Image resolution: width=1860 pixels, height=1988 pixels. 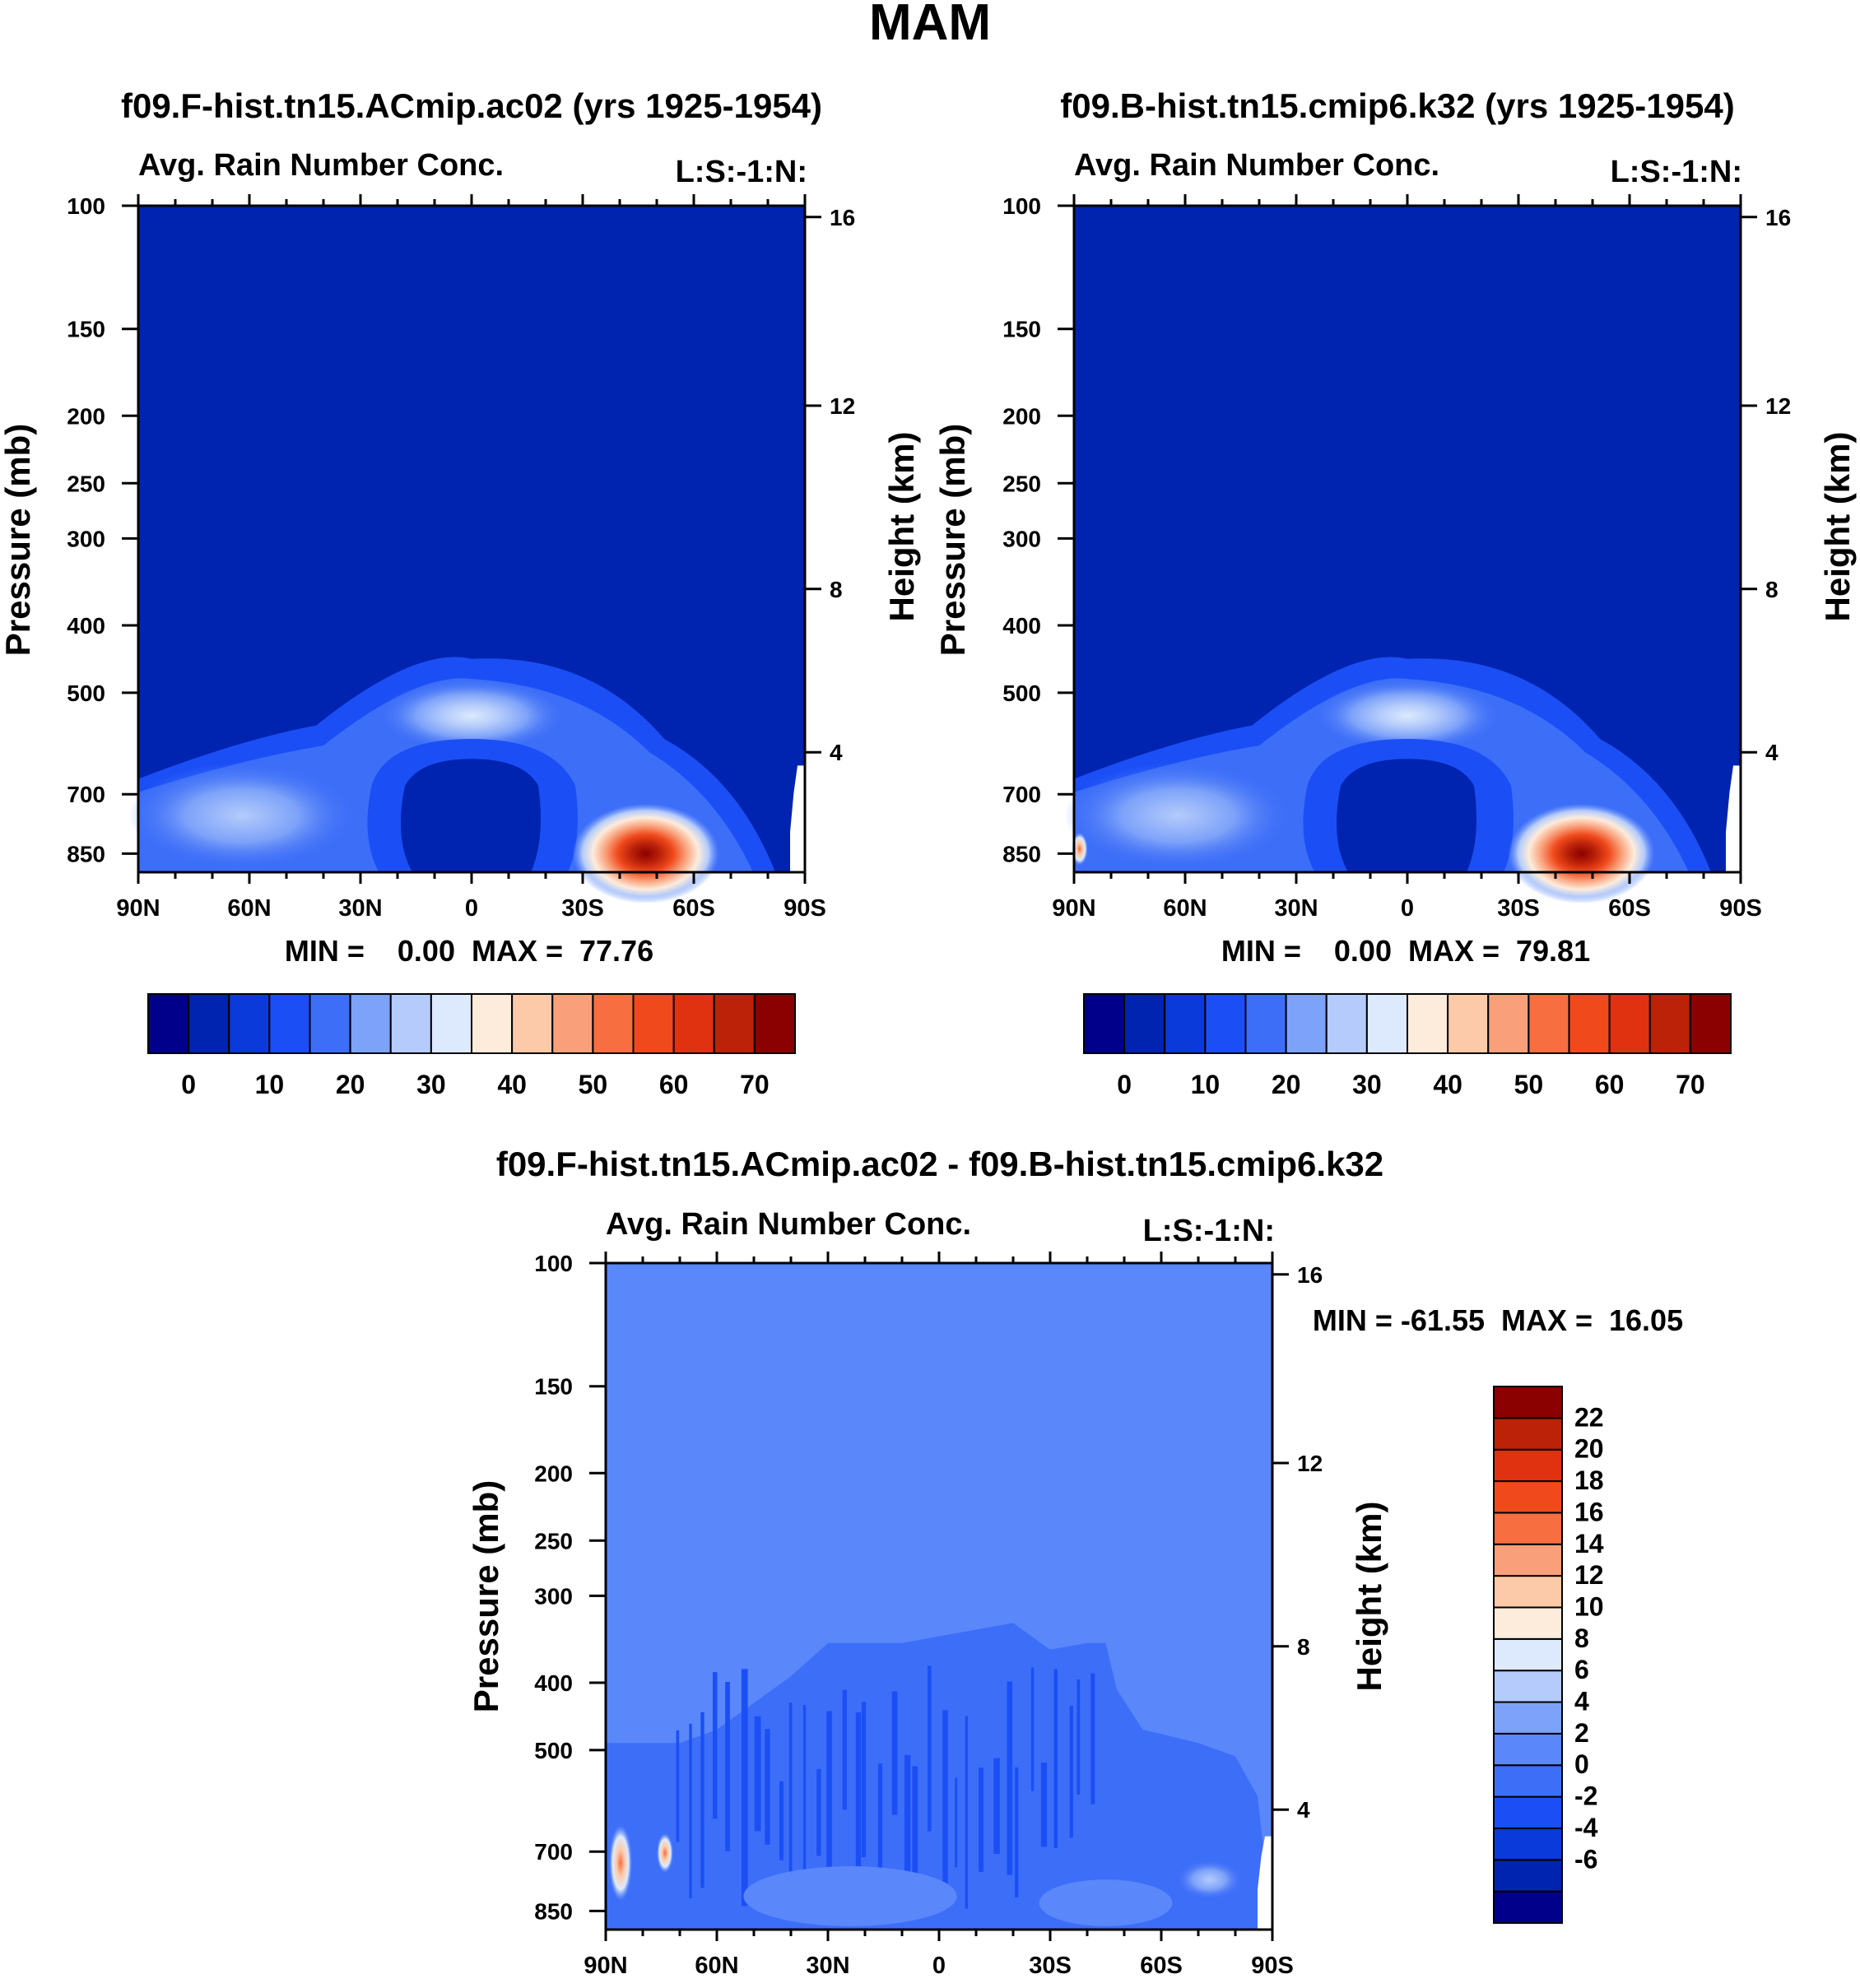 What do you see at coordinates (553, 1387) in the screenshot?
I see `pressure-tick-label: 150` at bounding box center [553, 1387].